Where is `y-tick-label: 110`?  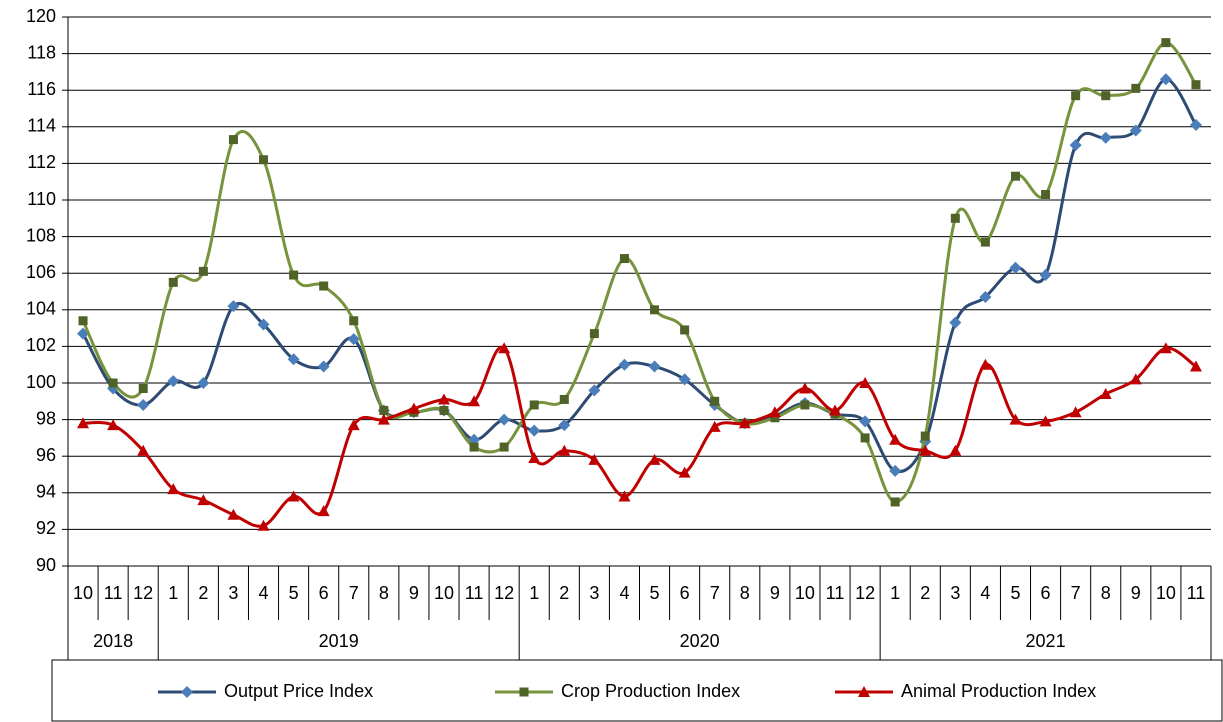 y-tick-label: 110 is located at coordinates (41, 199).